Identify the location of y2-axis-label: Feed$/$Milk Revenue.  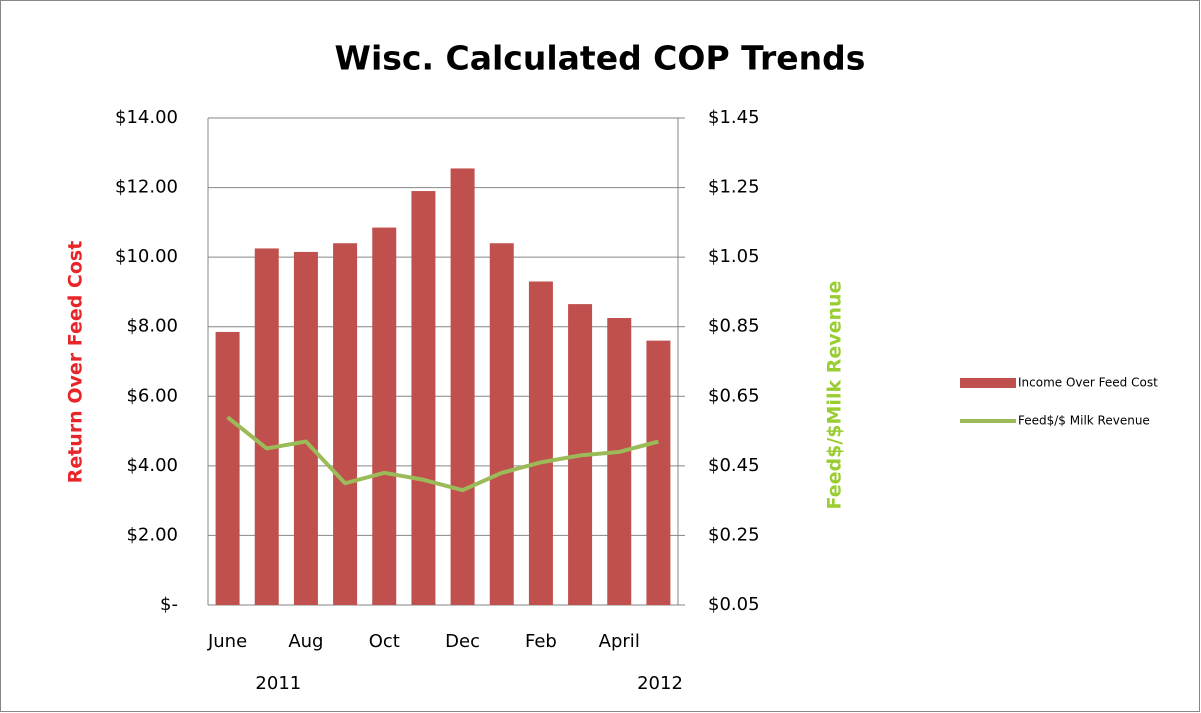
(835, 395).